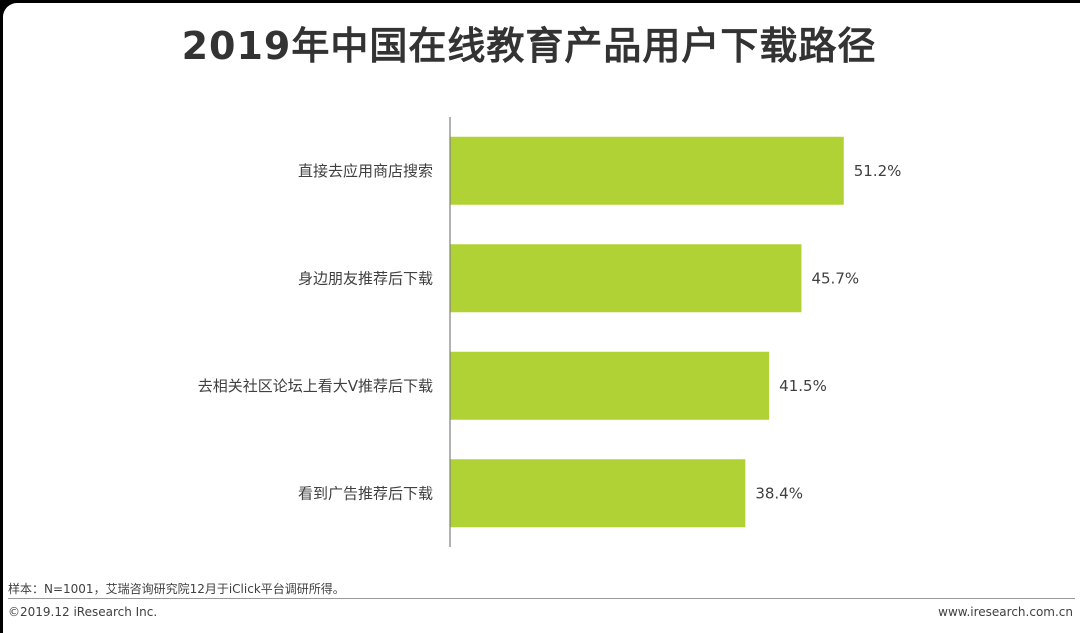 The image size is (1080, 633). I want to click on footer-divider, so click(541, 598).